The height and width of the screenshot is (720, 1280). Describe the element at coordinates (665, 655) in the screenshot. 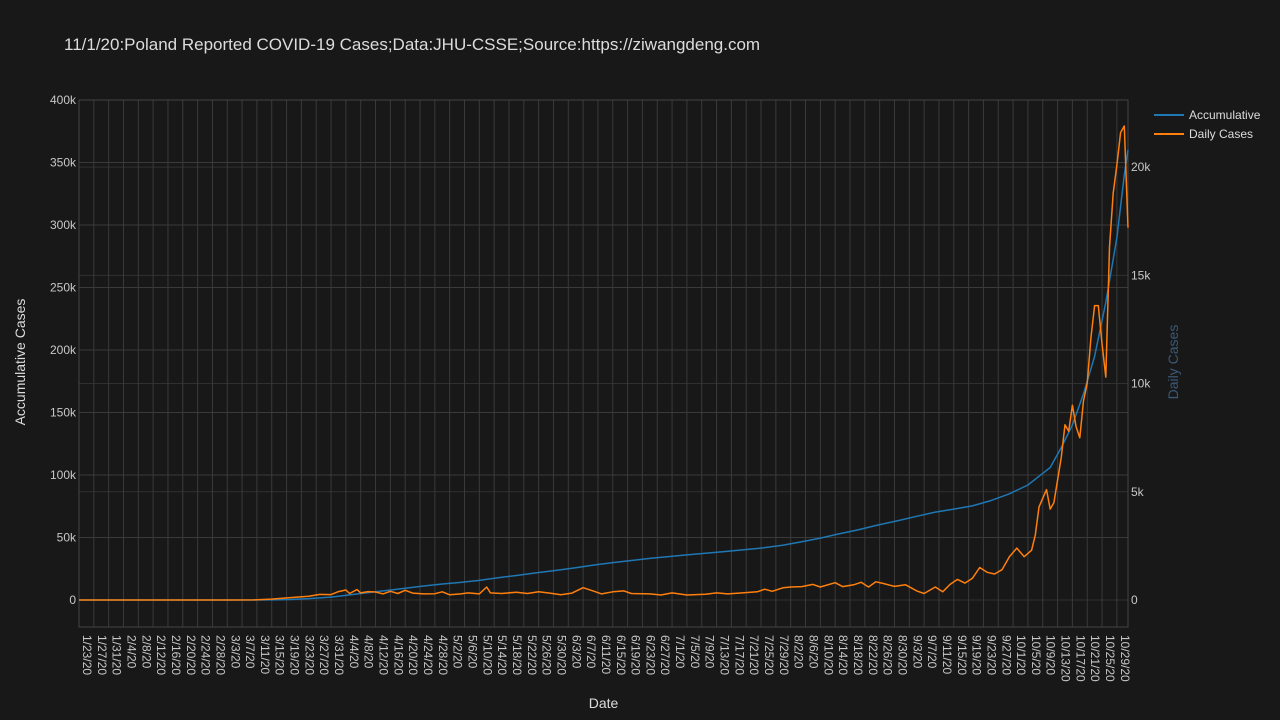

I see `x-tick-label: 6/27/20` at that location.